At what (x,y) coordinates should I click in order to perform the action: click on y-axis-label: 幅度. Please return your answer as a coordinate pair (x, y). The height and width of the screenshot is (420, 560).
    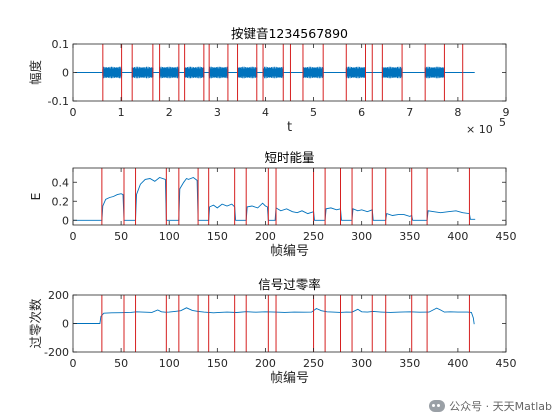
    Looking at the image, I should click on (35, 73).